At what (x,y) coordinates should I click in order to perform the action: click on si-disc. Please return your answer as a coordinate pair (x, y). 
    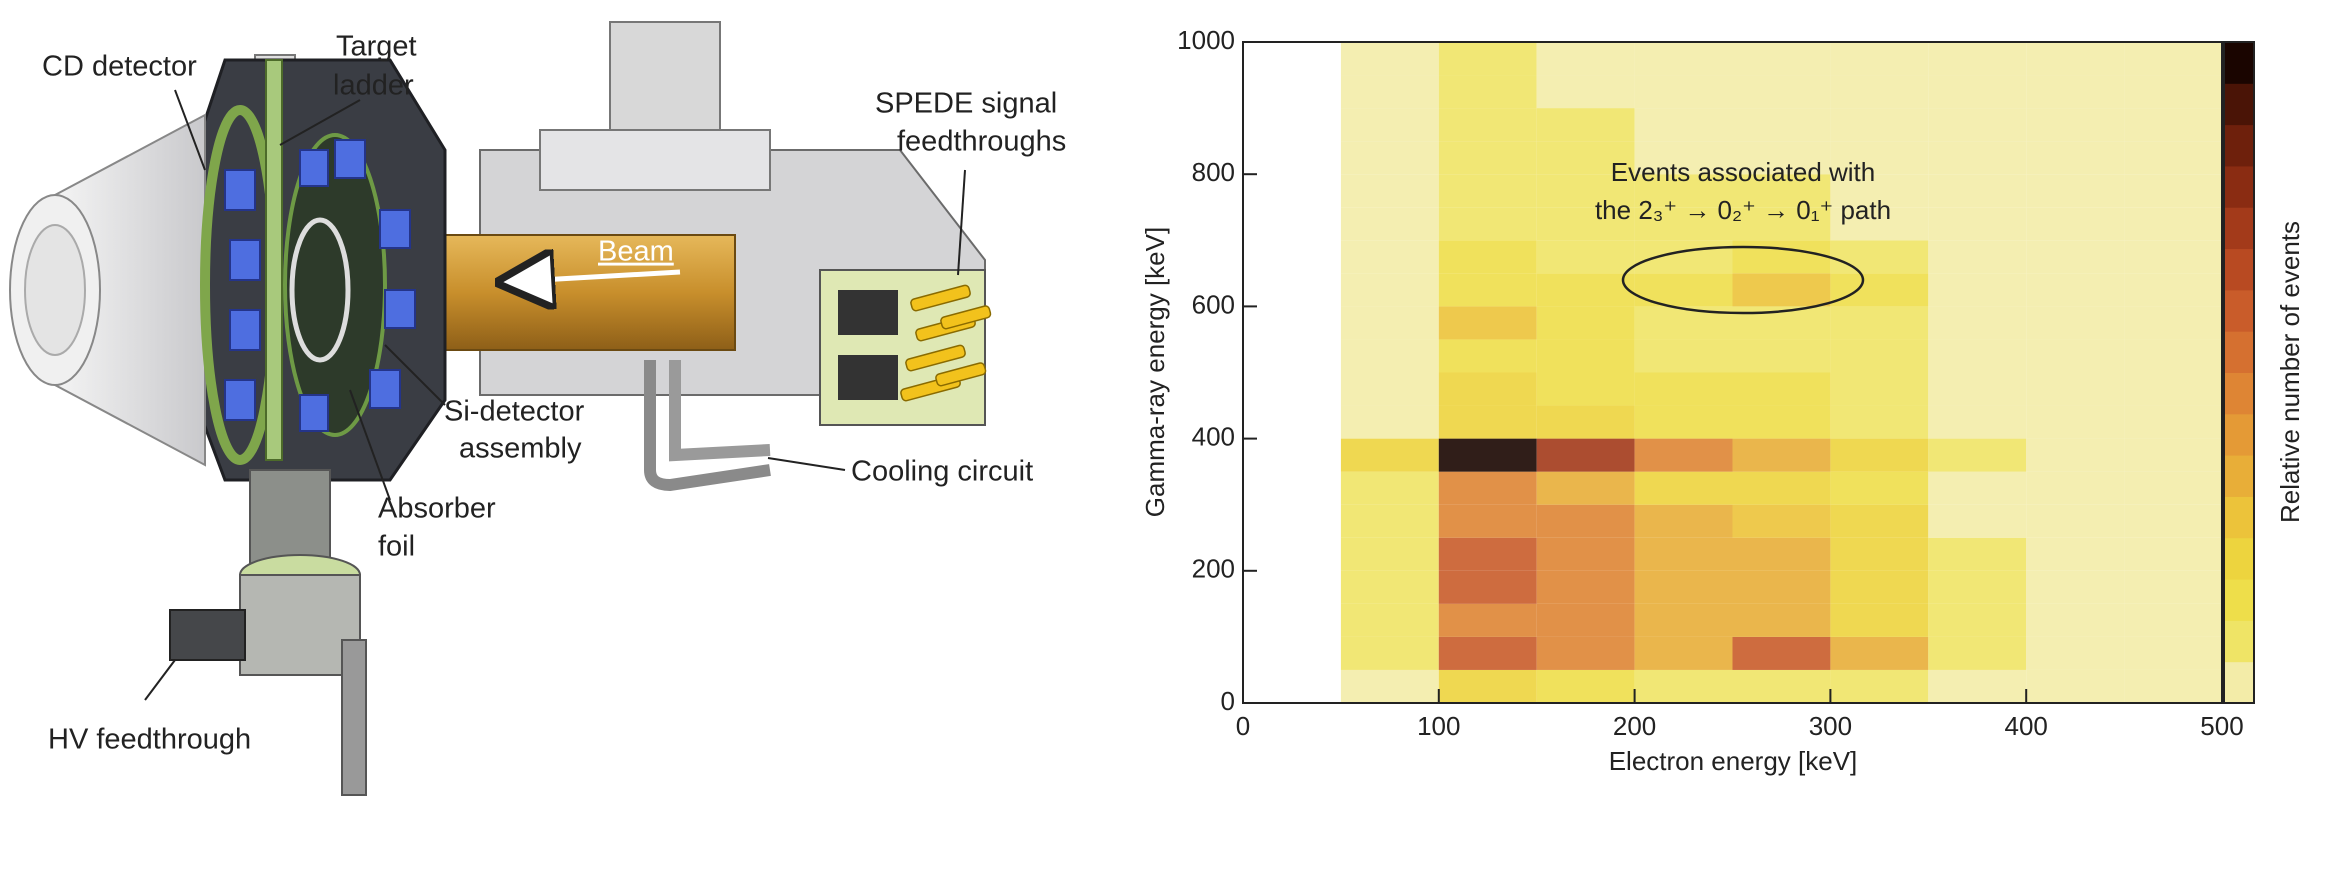
    Looking at the image, I should click on (335, 285).